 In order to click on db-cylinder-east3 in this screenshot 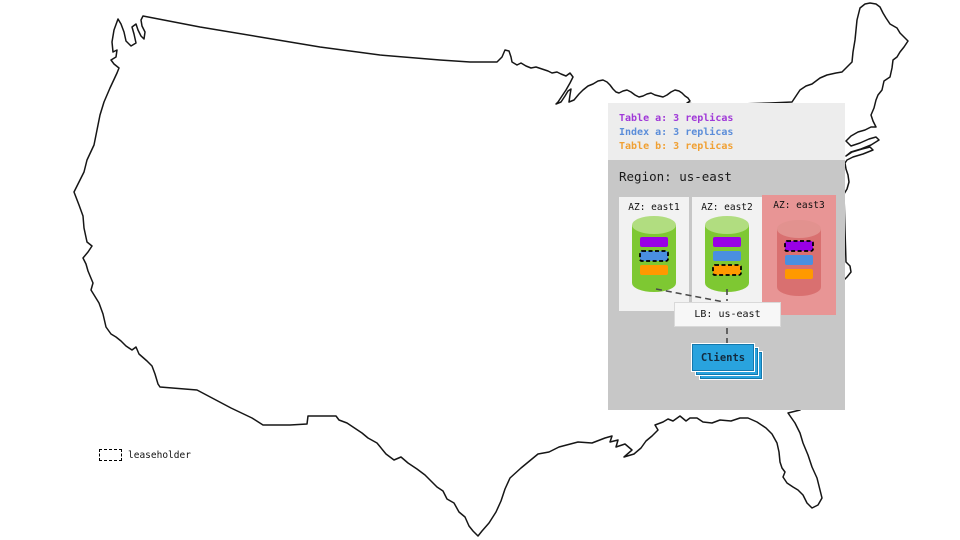, I will do `click(799, 258)`.